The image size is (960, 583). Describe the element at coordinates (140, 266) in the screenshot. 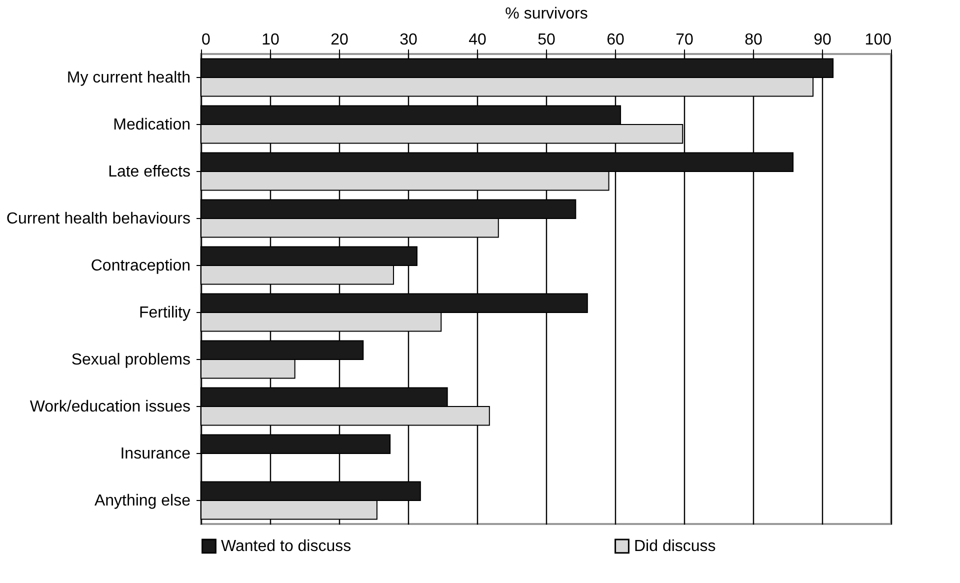

I see `y-tick-label: Contraception` at that location.